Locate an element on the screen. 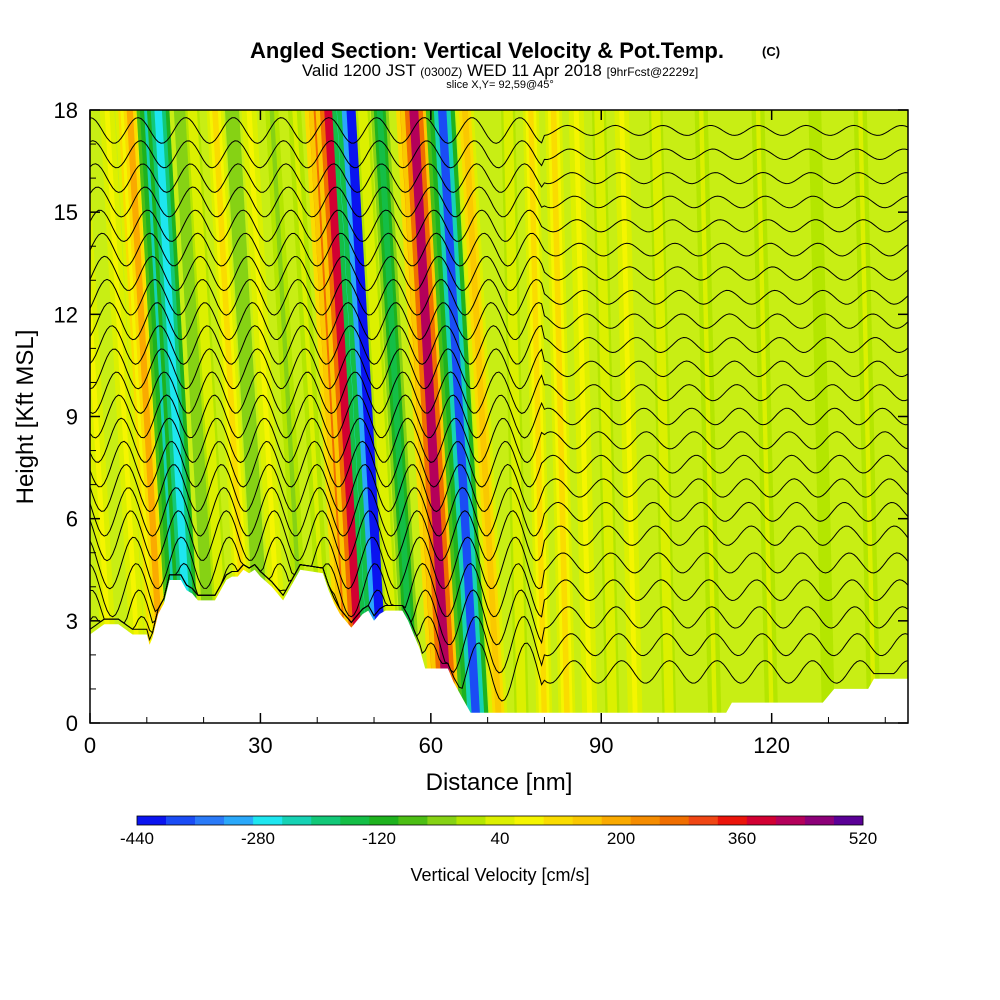 The height and width of the screenshot is (1000, 1000). x-tick-label: 0 is located at coordinates (90, 745).